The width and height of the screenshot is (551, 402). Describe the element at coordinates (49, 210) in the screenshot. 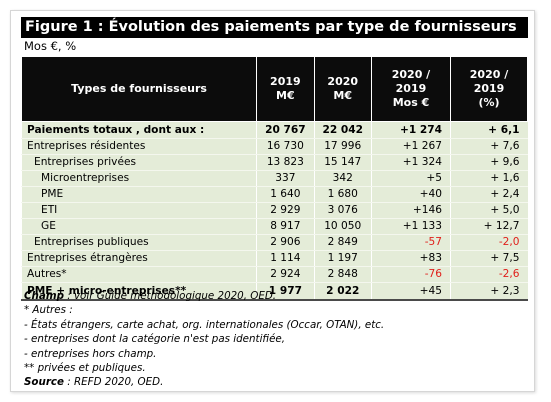

I see `row-label: ETI` at that location.